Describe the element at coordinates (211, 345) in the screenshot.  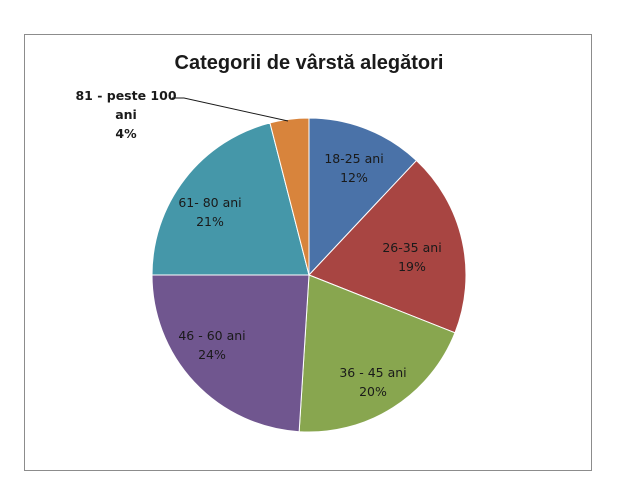
I see `slice-label-4: 46 - 60 ani 24%` at that location.